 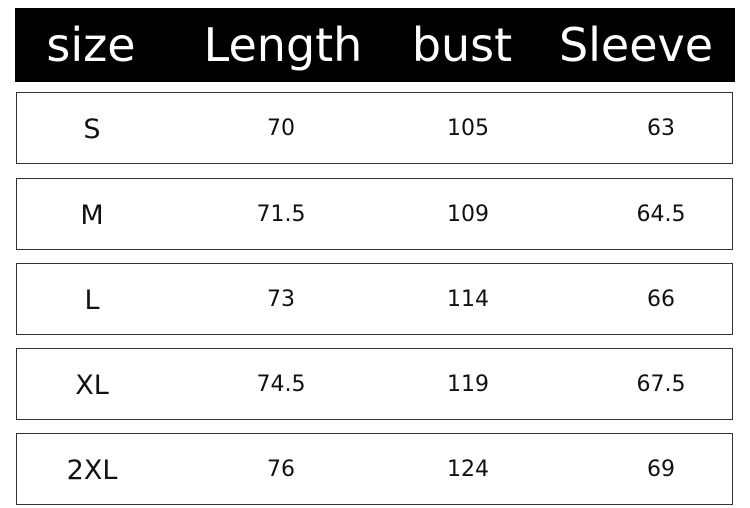 What do you see at coordinates (468, 469) in the screenshot?
I see `bust-cell: 124` at bounding box center [468, 469].